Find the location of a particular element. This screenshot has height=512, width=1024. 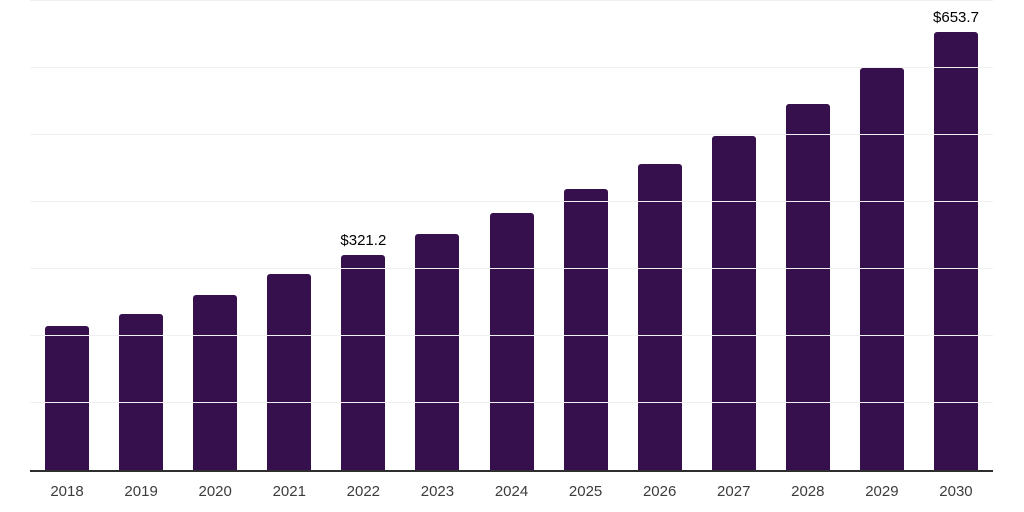

bar-2030 is located at coordinates (955, 251).